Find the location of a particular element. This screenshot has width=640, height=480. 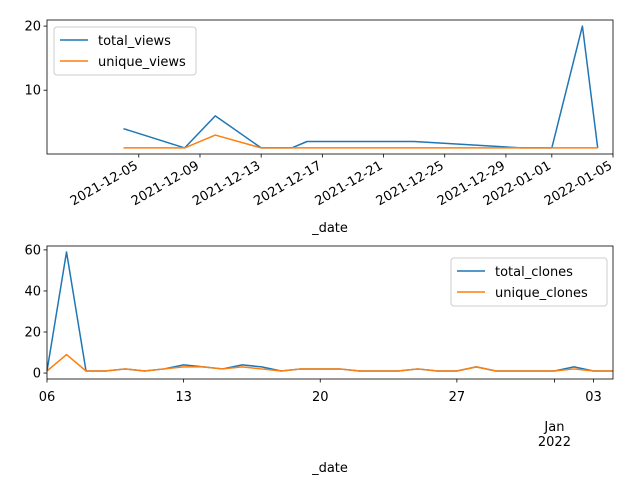

x-tick-label: 20 is located at coordinates (320, 397).